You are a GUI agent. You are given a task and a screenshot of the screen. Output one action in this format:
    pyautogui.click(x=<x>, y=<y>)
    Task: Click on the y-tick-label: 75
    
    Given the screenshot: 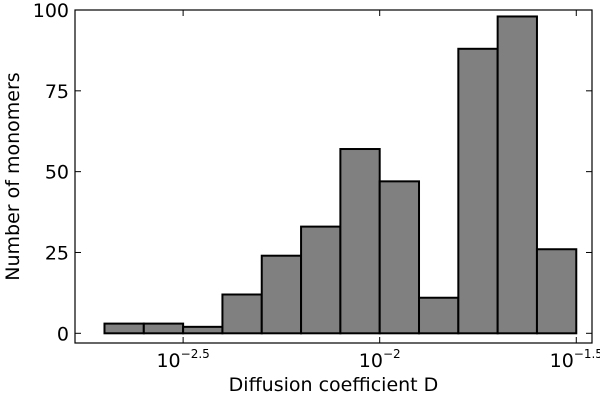 What is the action you would take?
    pyautogui.click(x=57, y=92)
    